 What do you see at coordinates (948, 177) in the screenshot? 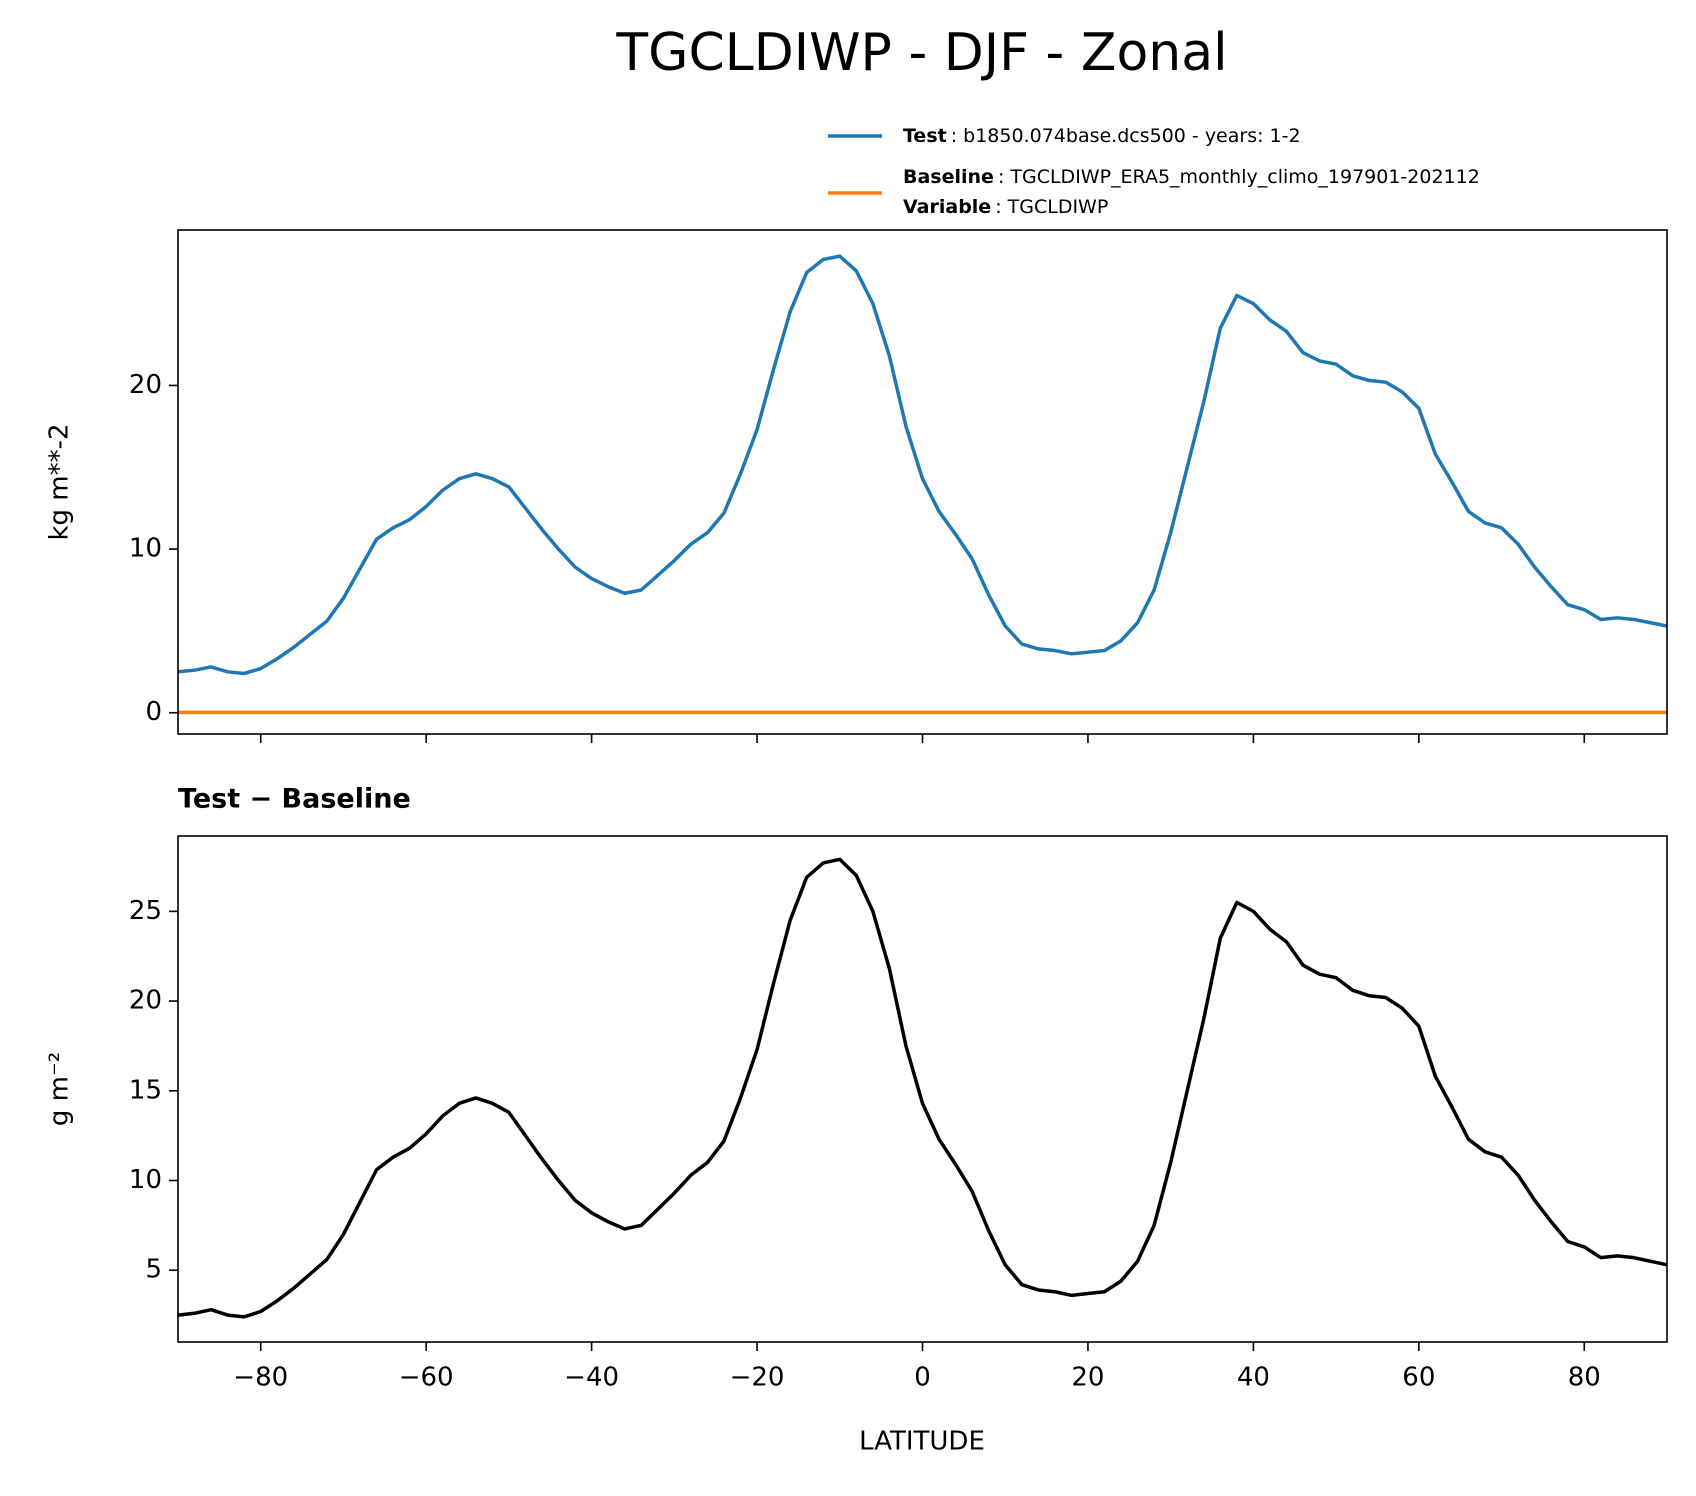
I see `legend-name: Baseline` at bounding box center [948, 177].